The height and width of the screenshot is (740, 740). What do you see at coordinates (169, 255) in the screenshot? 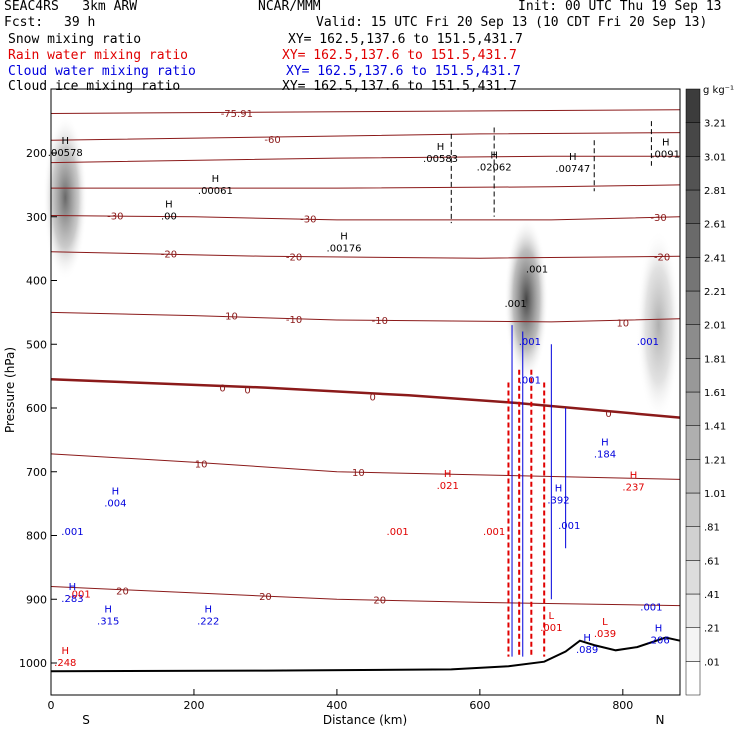
I see `contour-label: -20` at bounding box center [169, 255].